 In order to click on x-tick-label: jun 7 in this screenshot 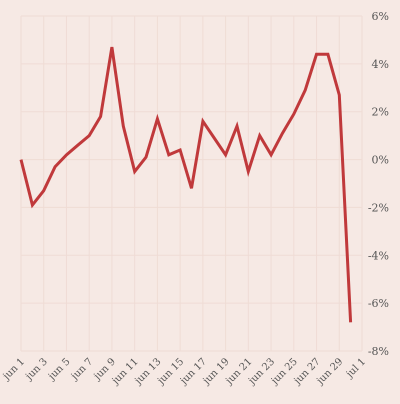, I will do `click(82, 369)`.